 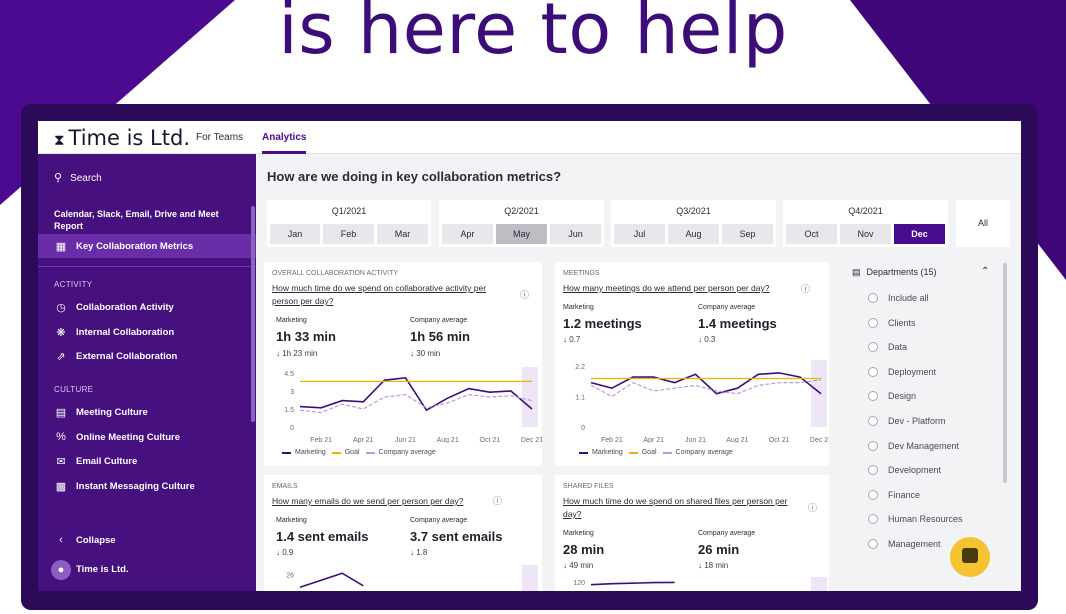 What do you see at coordinates (572, 339) in the screenshot?
I see `marketing-delta: ↓ 0.7` at bounding box center [572, 339].